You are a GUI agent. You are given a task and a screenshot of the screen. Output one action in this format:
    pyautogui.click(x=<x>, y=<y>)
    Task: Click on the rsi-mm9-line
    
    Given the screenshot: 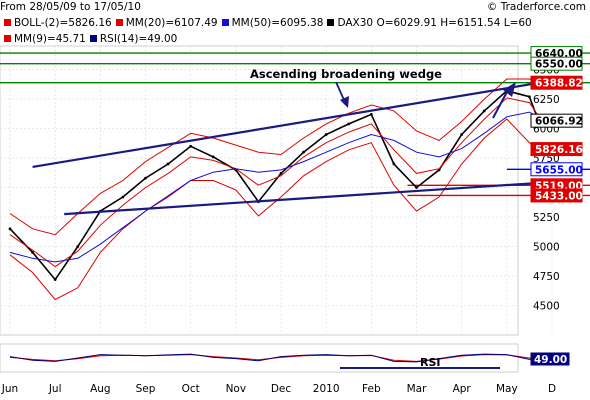 What is the action you would take?
    pyautogui.click(x=274, y=358)
    